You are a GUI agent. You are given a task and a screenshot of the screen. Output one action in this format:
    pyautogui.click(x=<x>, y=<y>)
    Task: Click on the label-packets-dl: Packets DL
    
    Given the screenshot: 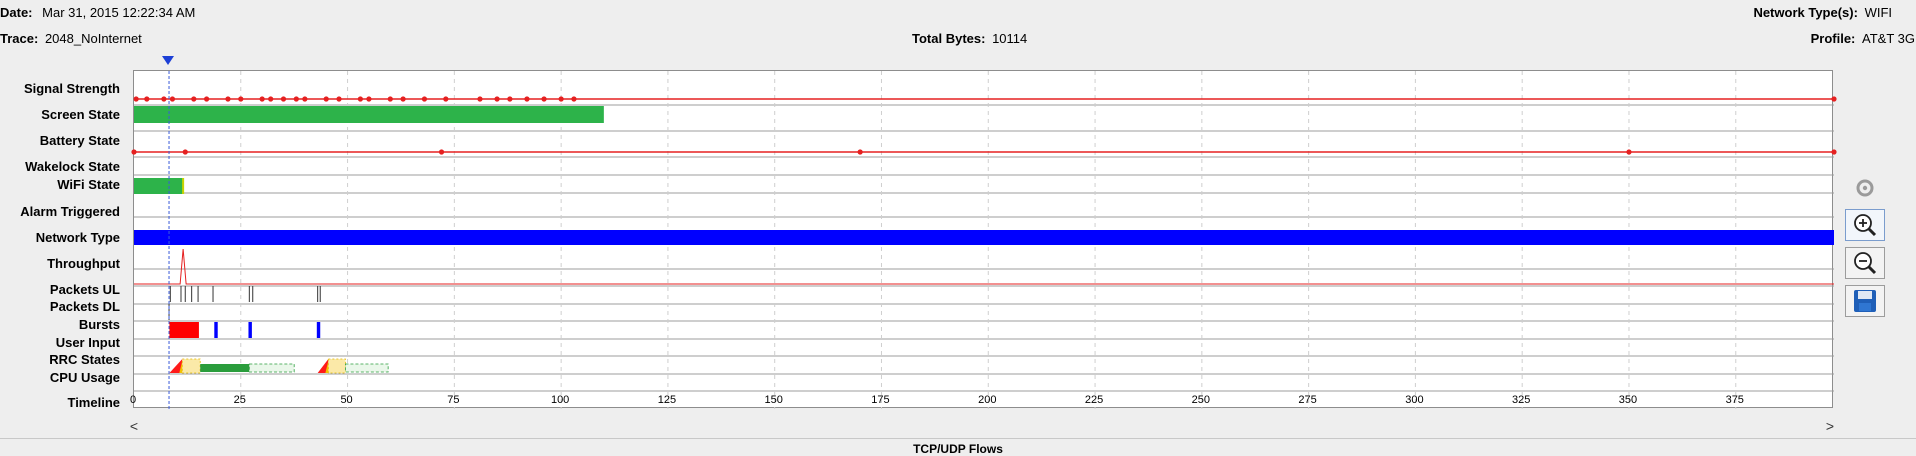 What is the action you would take?
    pyautogui.click(x=84, y=306)
    